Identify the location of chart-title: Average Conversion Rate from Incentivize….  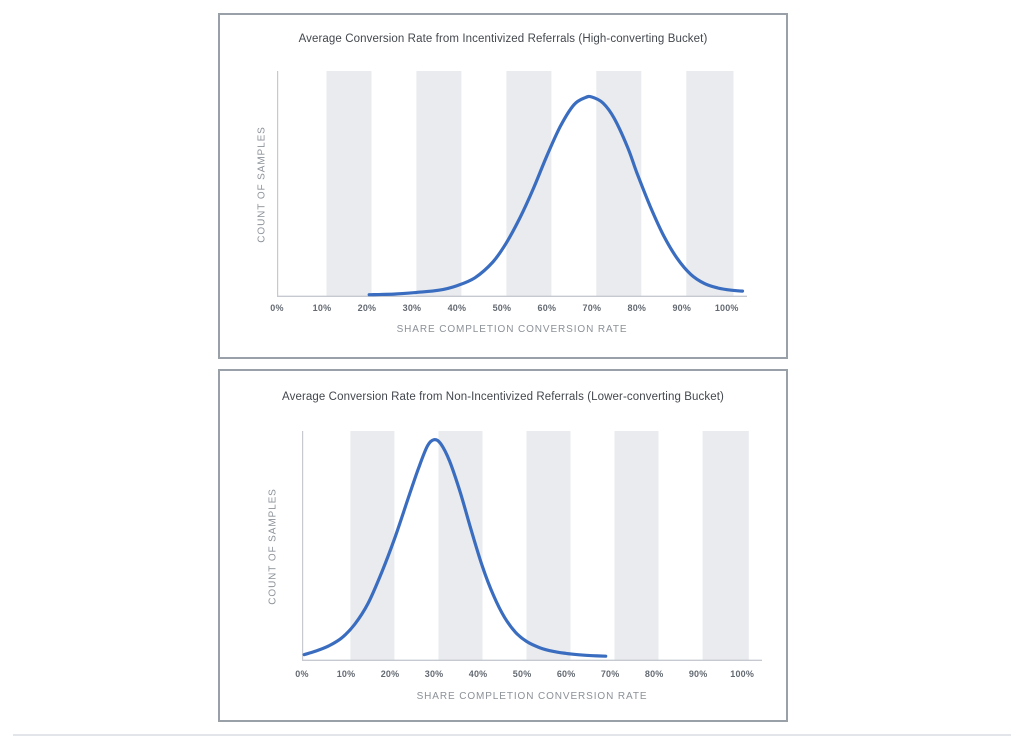
(503, 39).